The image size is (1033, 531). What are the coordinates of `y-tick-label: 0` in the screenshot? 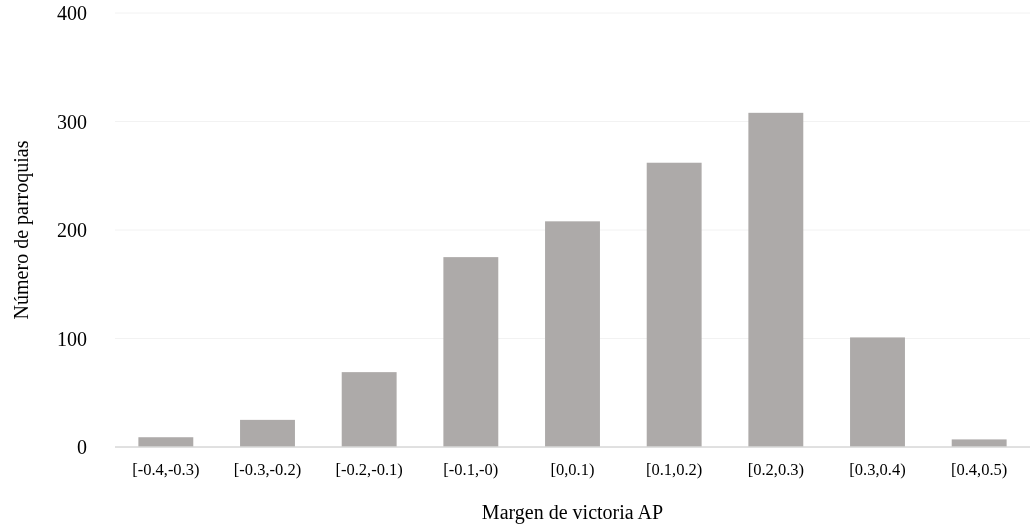 It's located at (82, 447).